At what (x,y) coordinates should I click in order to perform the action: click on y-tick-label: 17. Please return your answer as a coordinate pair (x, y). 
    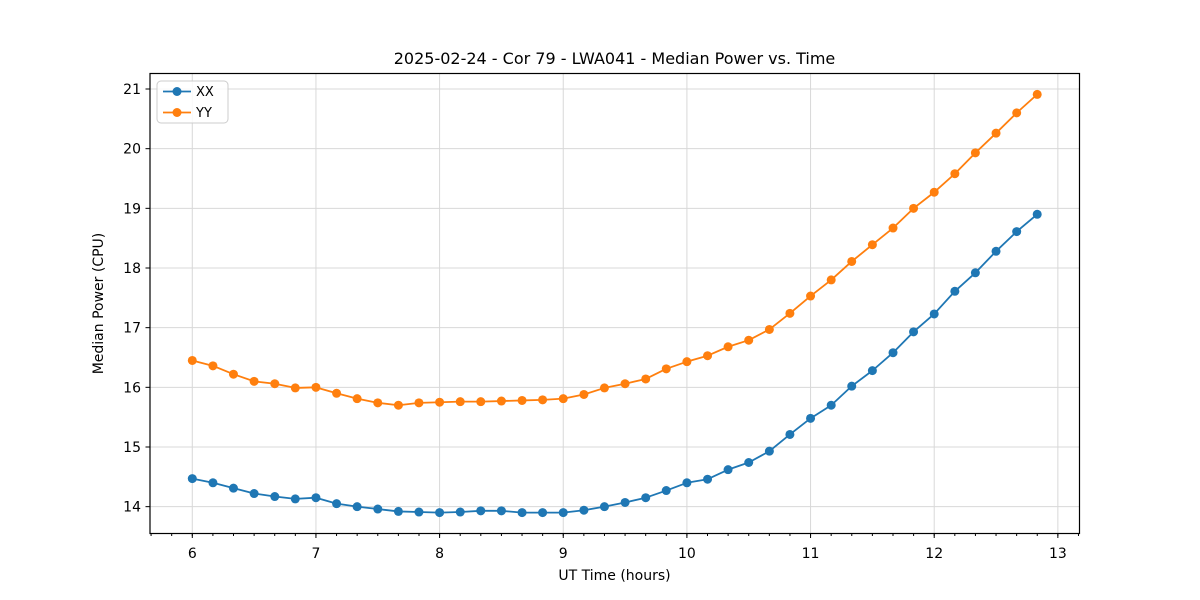
    Looking at the image, I should click on (132, 329).